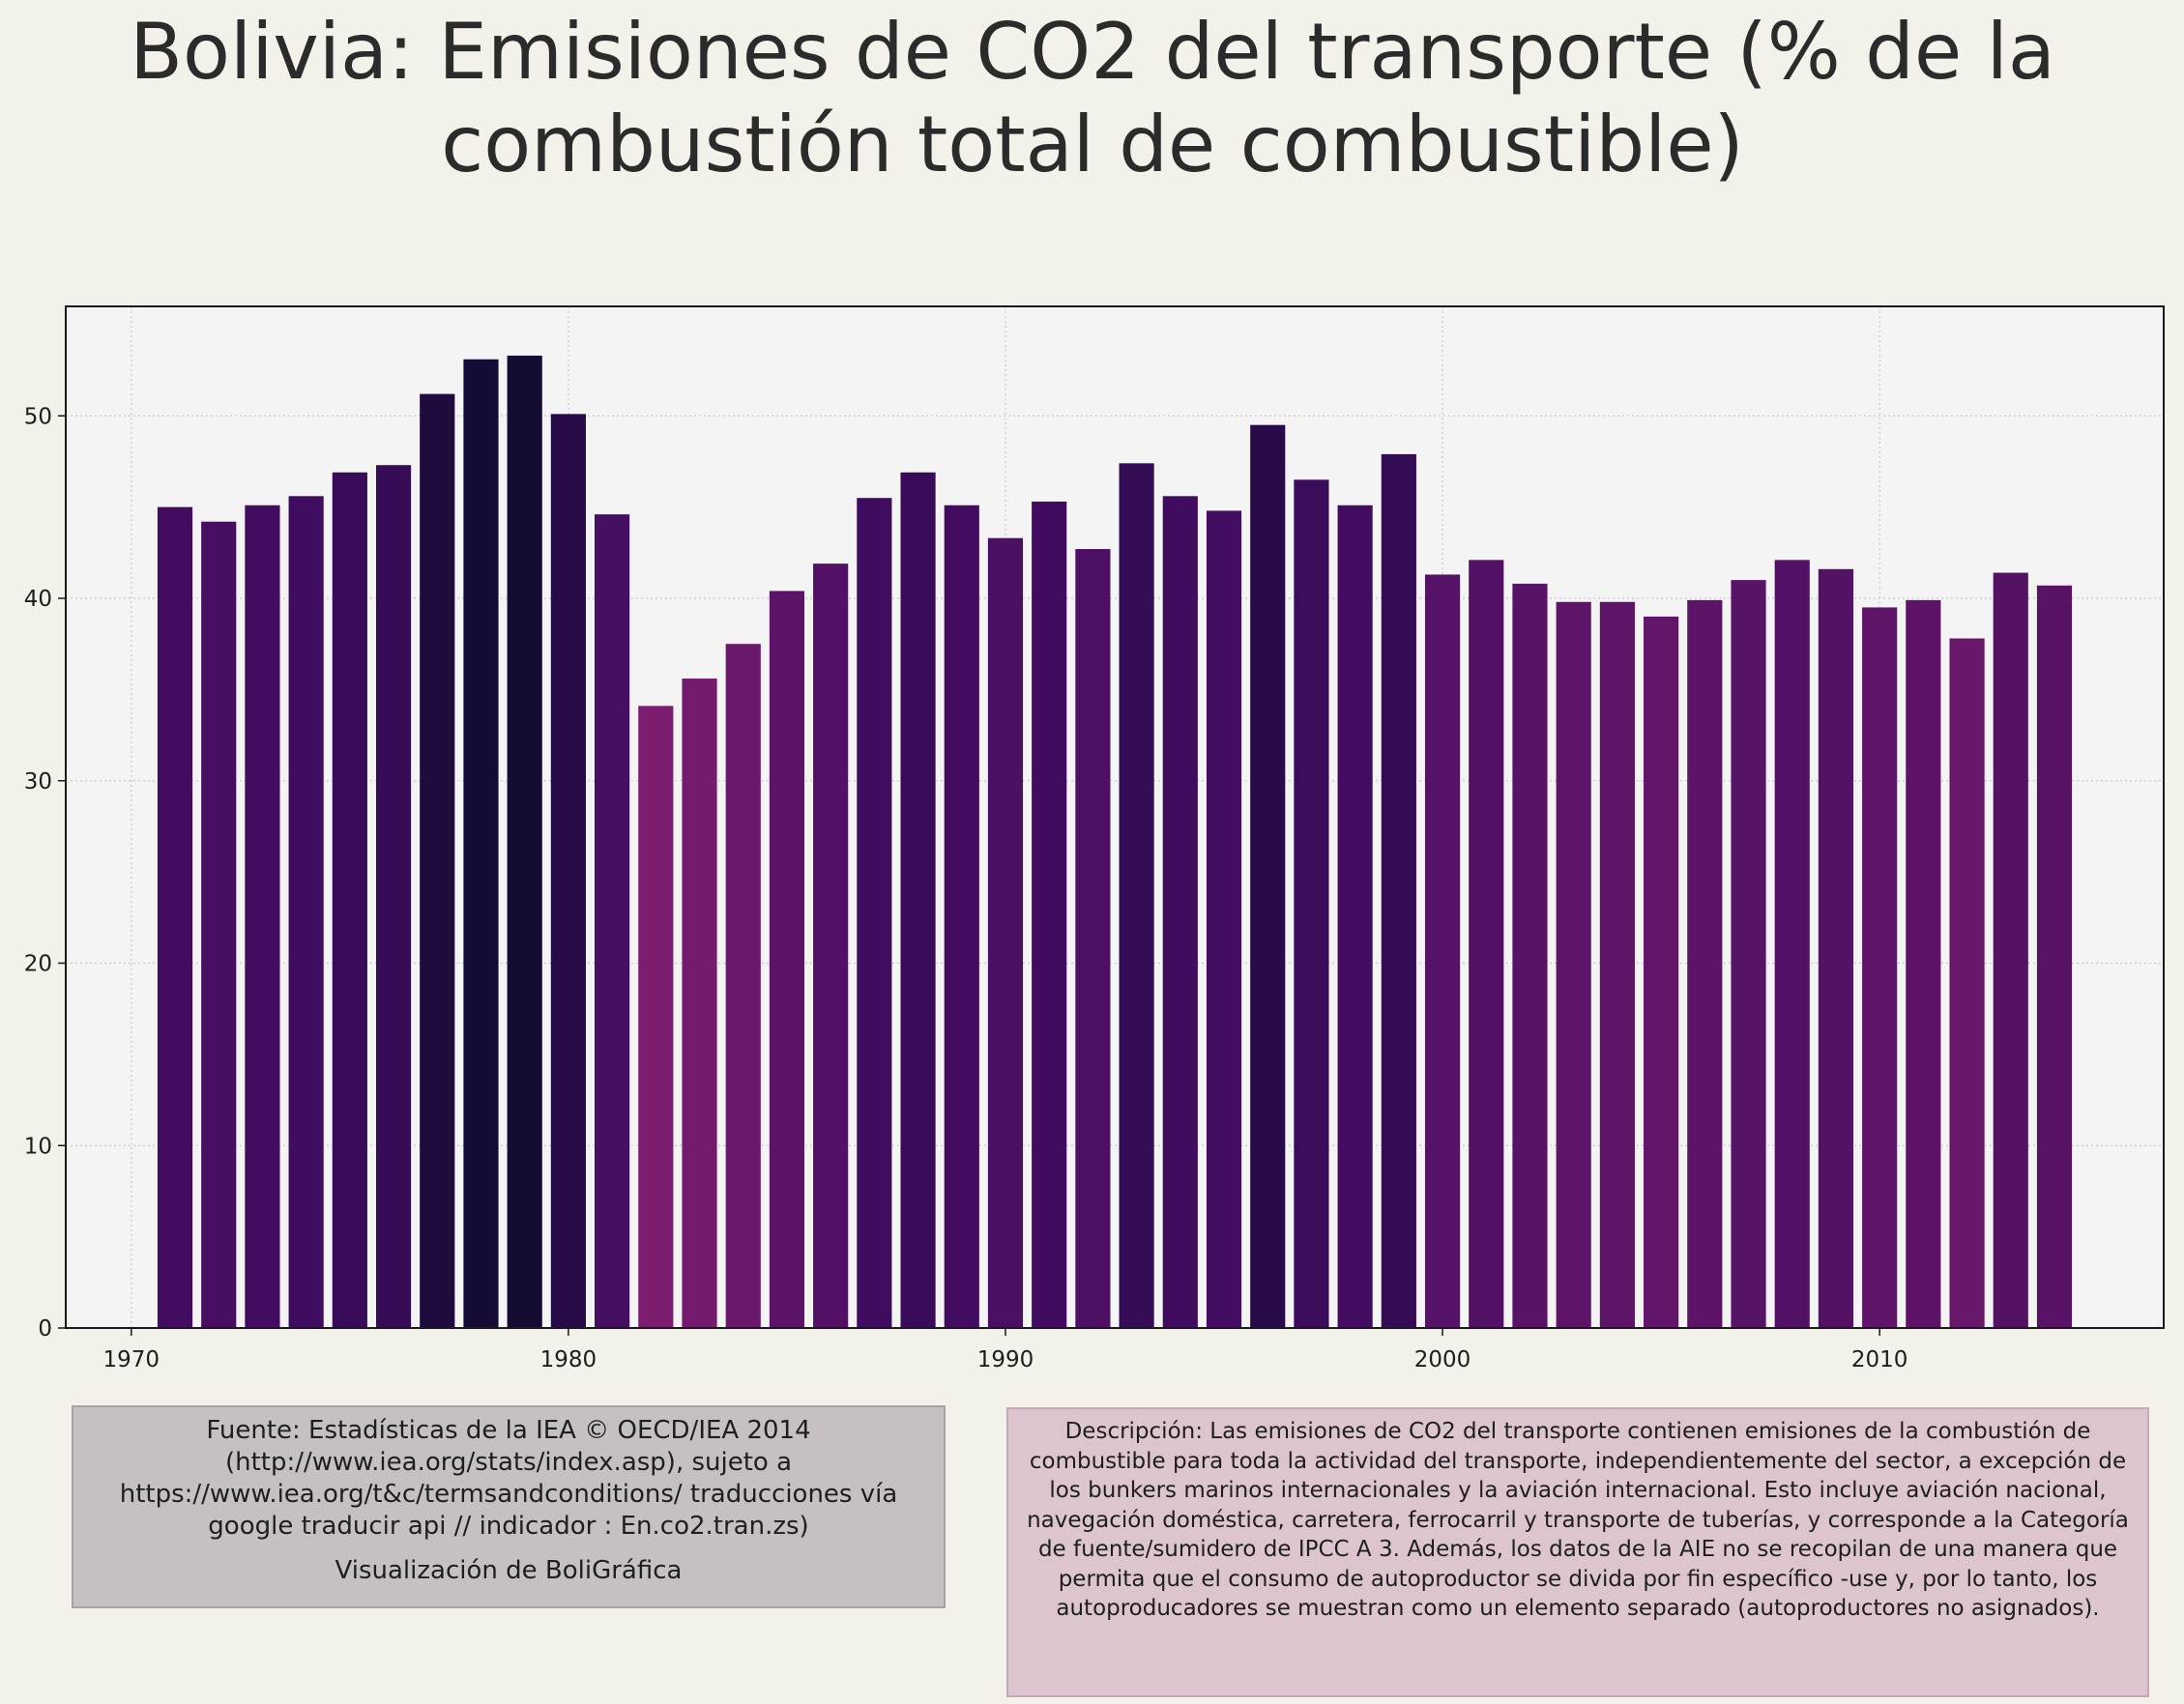 This screenshot has width=2184, height=1704. I want to click on bar-2009, so click(1836, 948).